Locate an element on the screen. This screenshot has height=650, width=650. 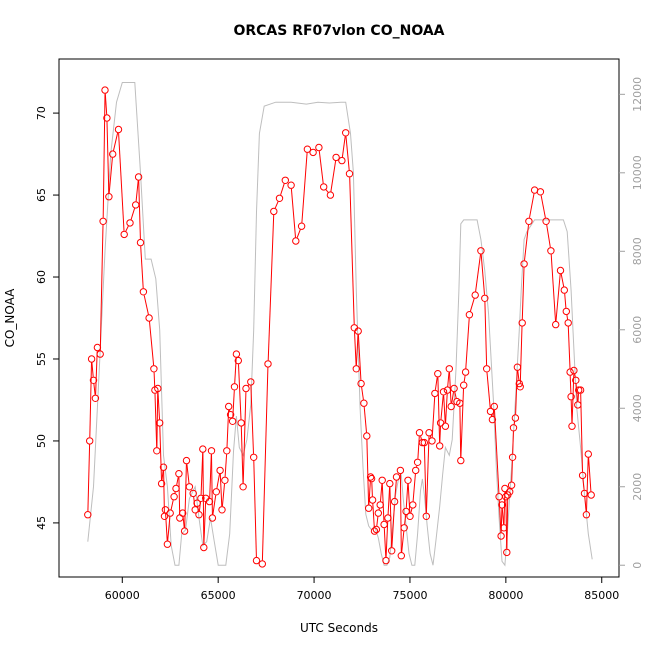
y2-tick-label: 4000 is located at coordinates (637, 408).